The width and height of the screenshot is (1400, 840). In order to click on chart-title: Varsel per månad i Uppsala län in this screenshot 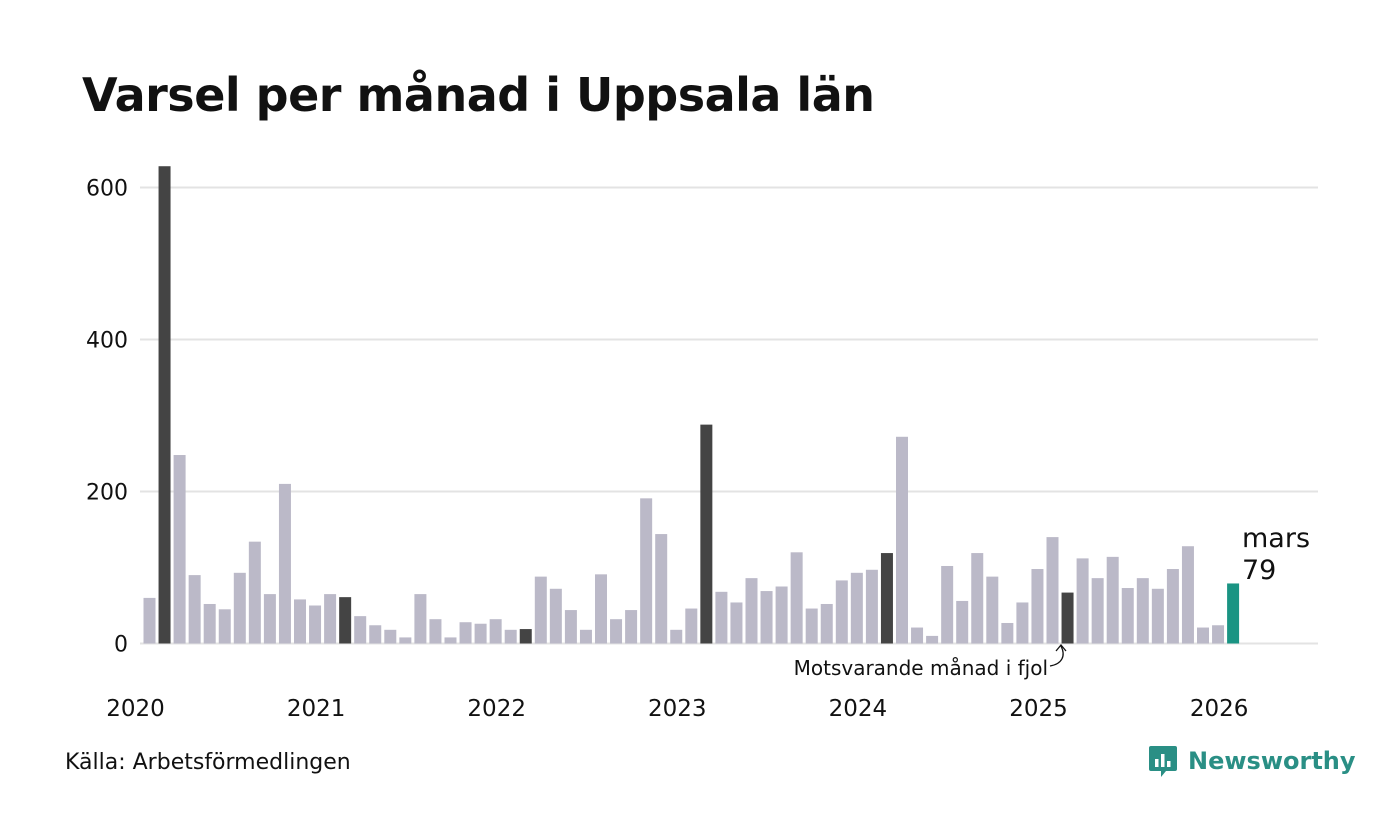, I will do `click(478, 95)`.